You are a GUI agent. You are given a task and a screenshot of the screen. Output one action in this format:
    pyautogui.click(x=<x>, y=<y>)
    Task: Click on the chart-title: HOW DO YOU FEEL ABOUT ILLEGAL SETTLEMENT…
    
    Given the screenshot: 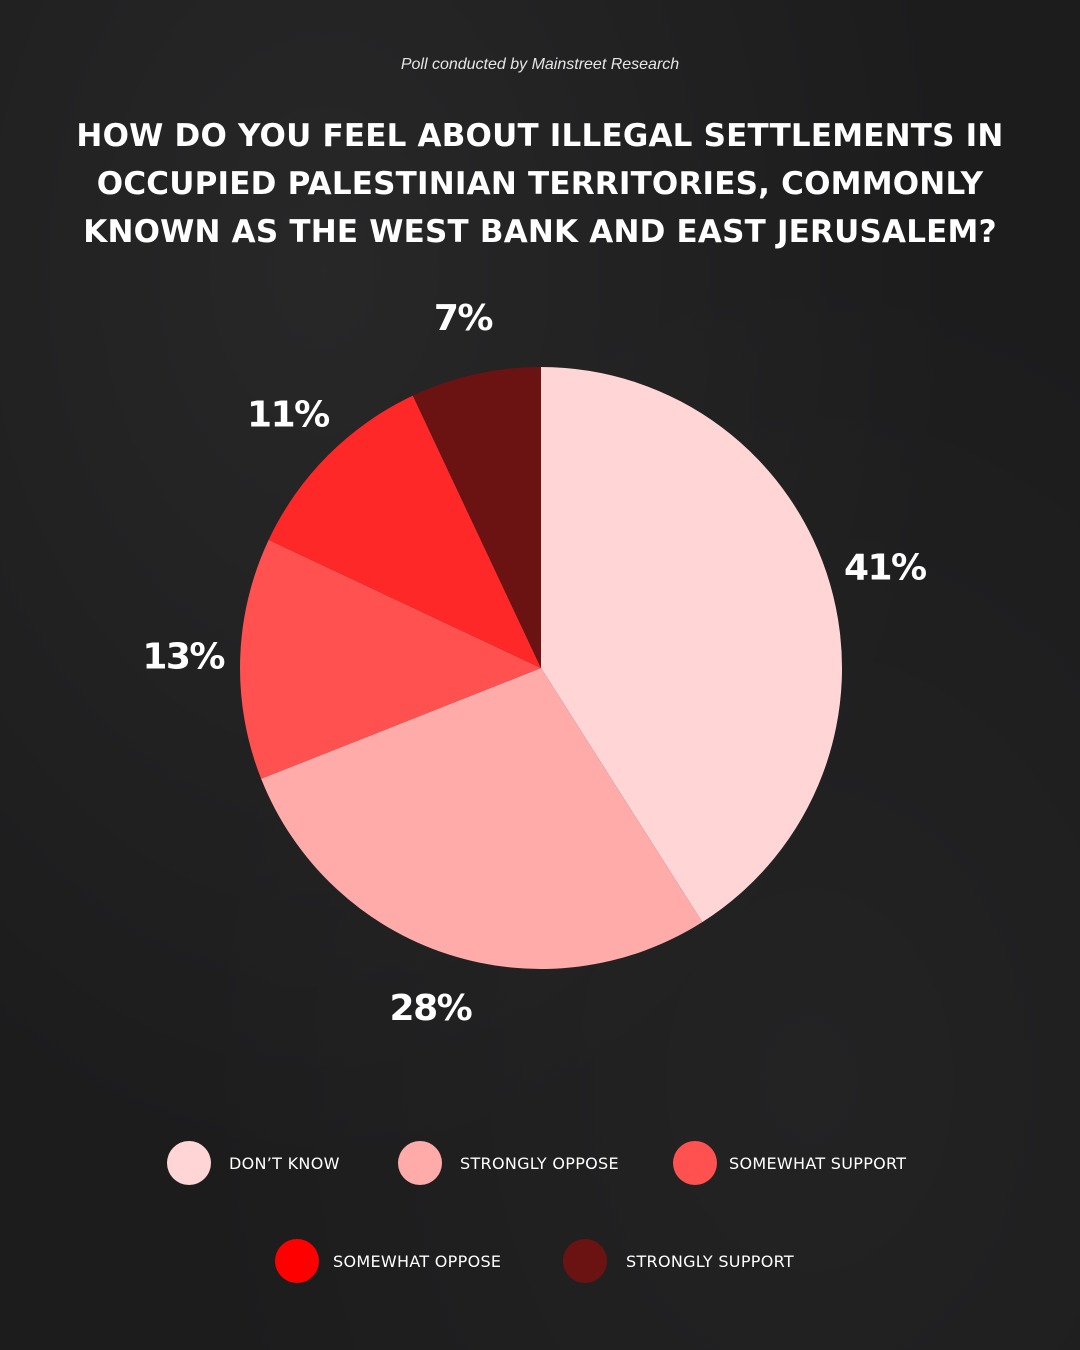 What is the action you would take?
    pyautogui.click(x=540, y=184)
    